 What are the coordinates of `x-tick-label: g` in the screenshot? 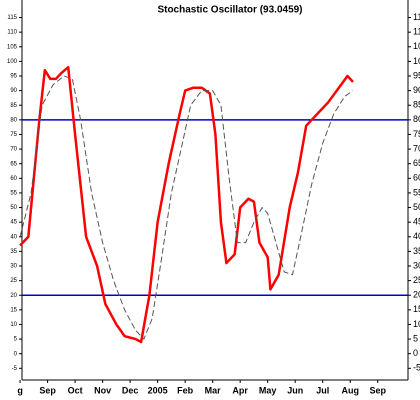 It's located at (20, 390).